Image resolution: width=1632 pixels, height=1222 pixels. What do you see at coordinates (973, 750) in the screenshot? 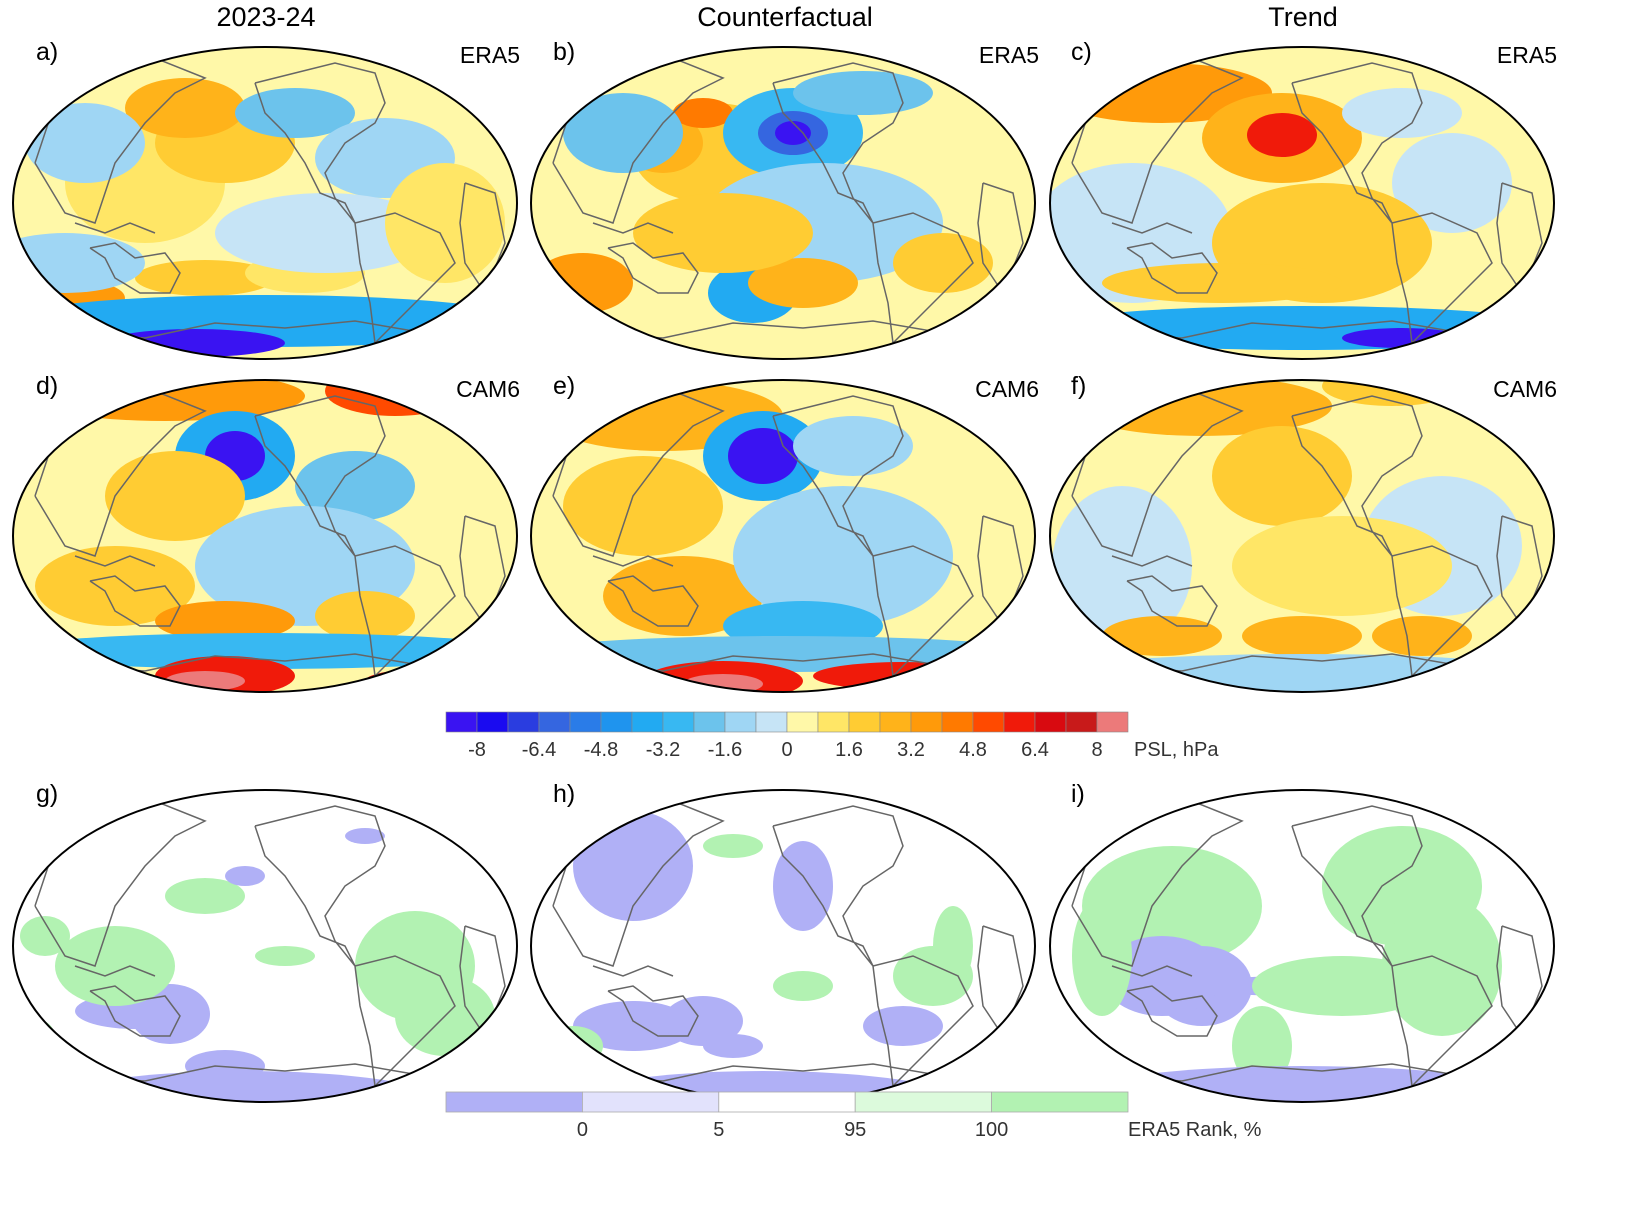
I see `psl-colorbar-tick-label: 4.8` at bounding box center [973, 750].